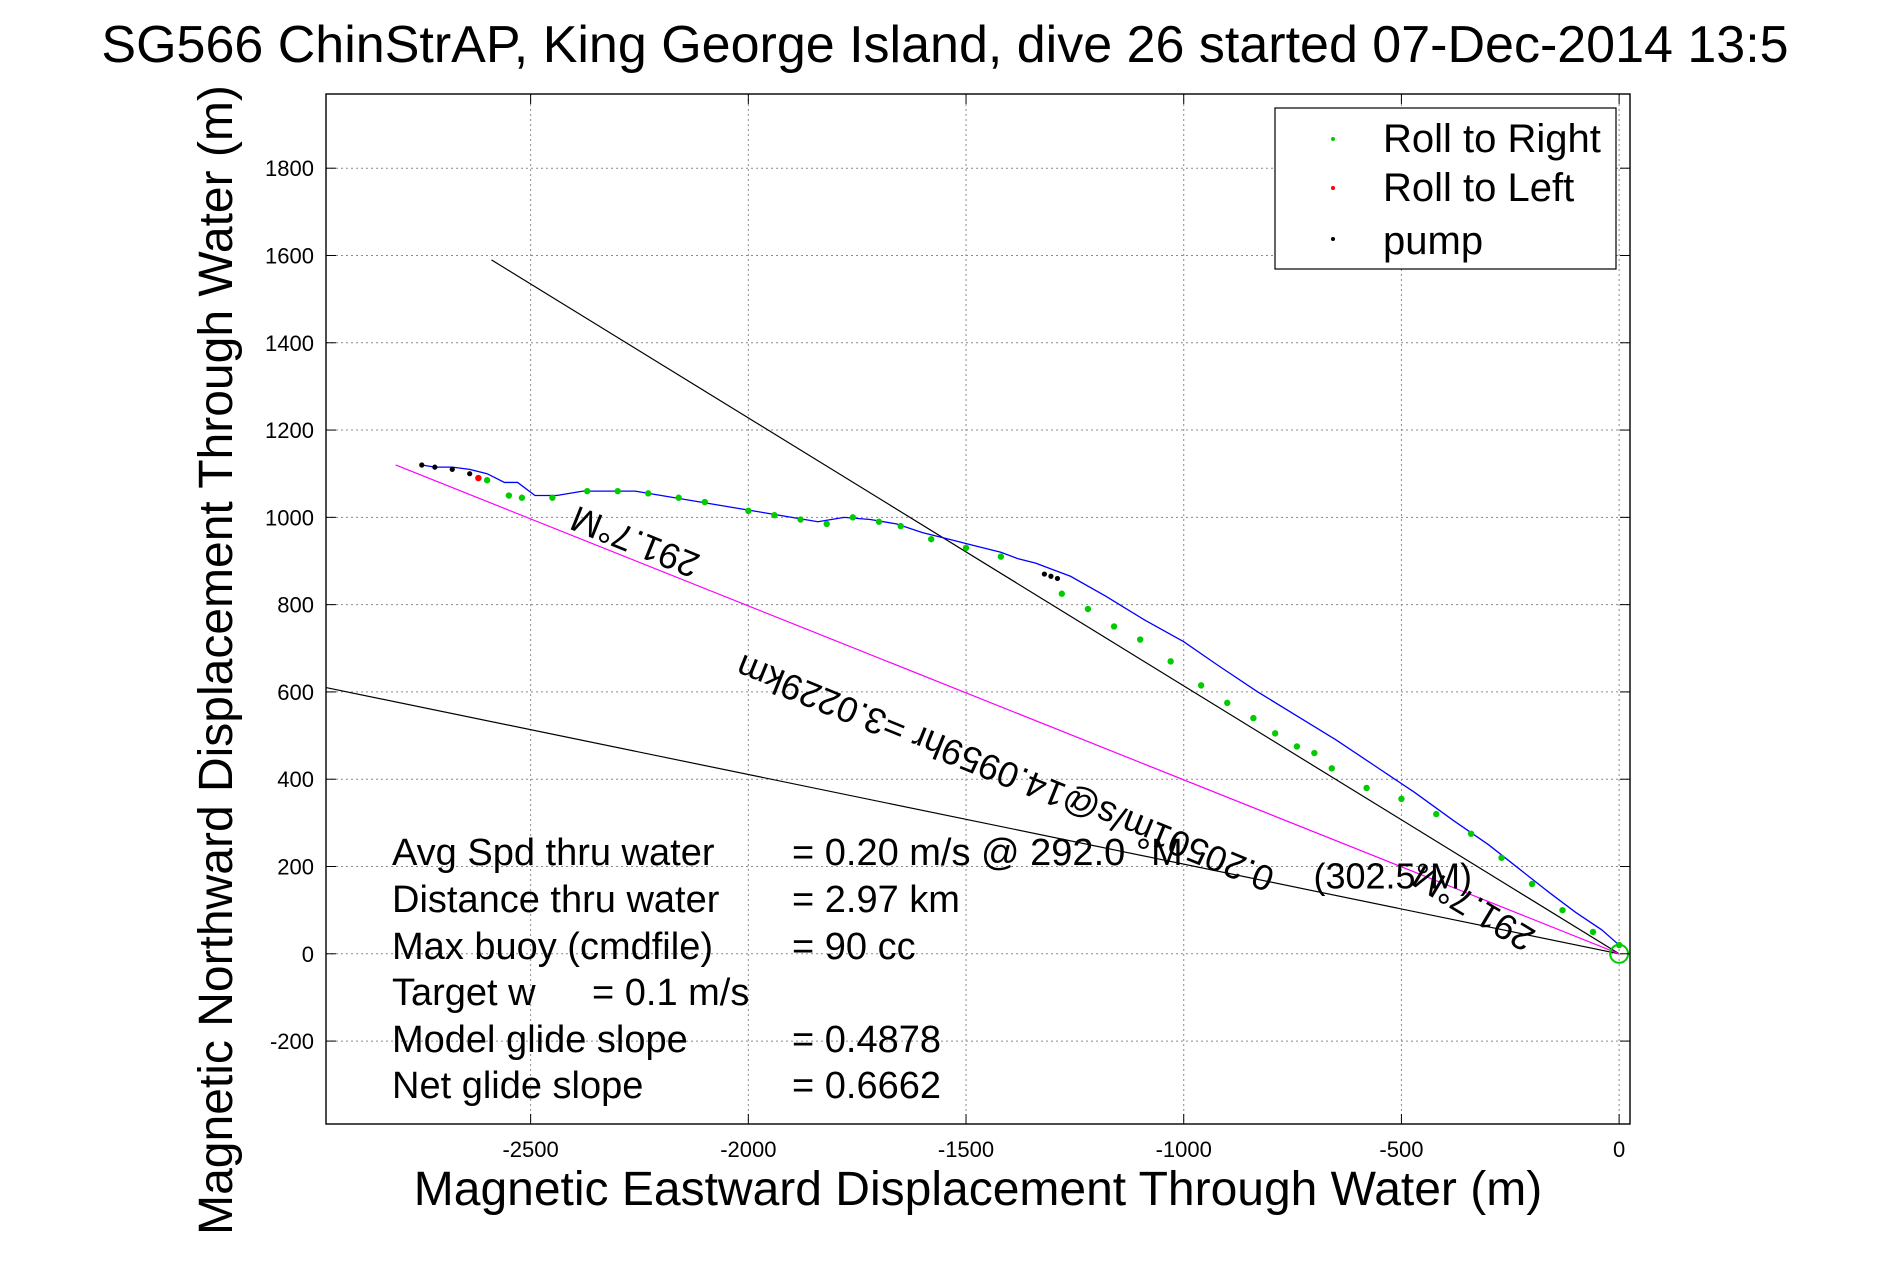 The width and height of the screenshot is (1891, 1262). What do you see at coordinates (1392, 875) in the screenshot?
I see `annotation-4: (302.5°M)` at bounding box center [1392, 875].